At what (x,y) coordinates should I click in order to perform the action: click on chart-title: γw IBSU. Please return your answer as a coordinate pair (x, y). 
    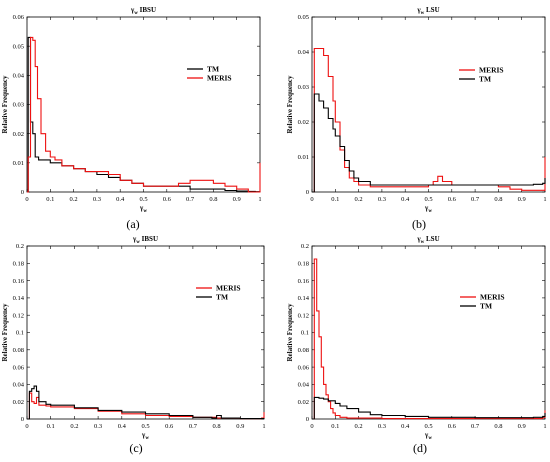
    Looking at the image, I should click on (145, 240).